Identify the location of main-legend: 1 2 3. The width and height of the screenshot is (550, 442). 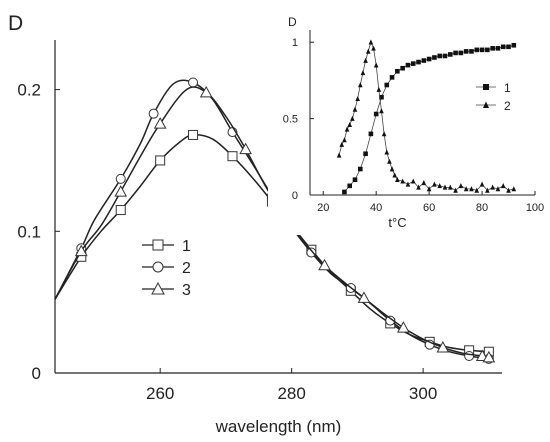
(166, 268).